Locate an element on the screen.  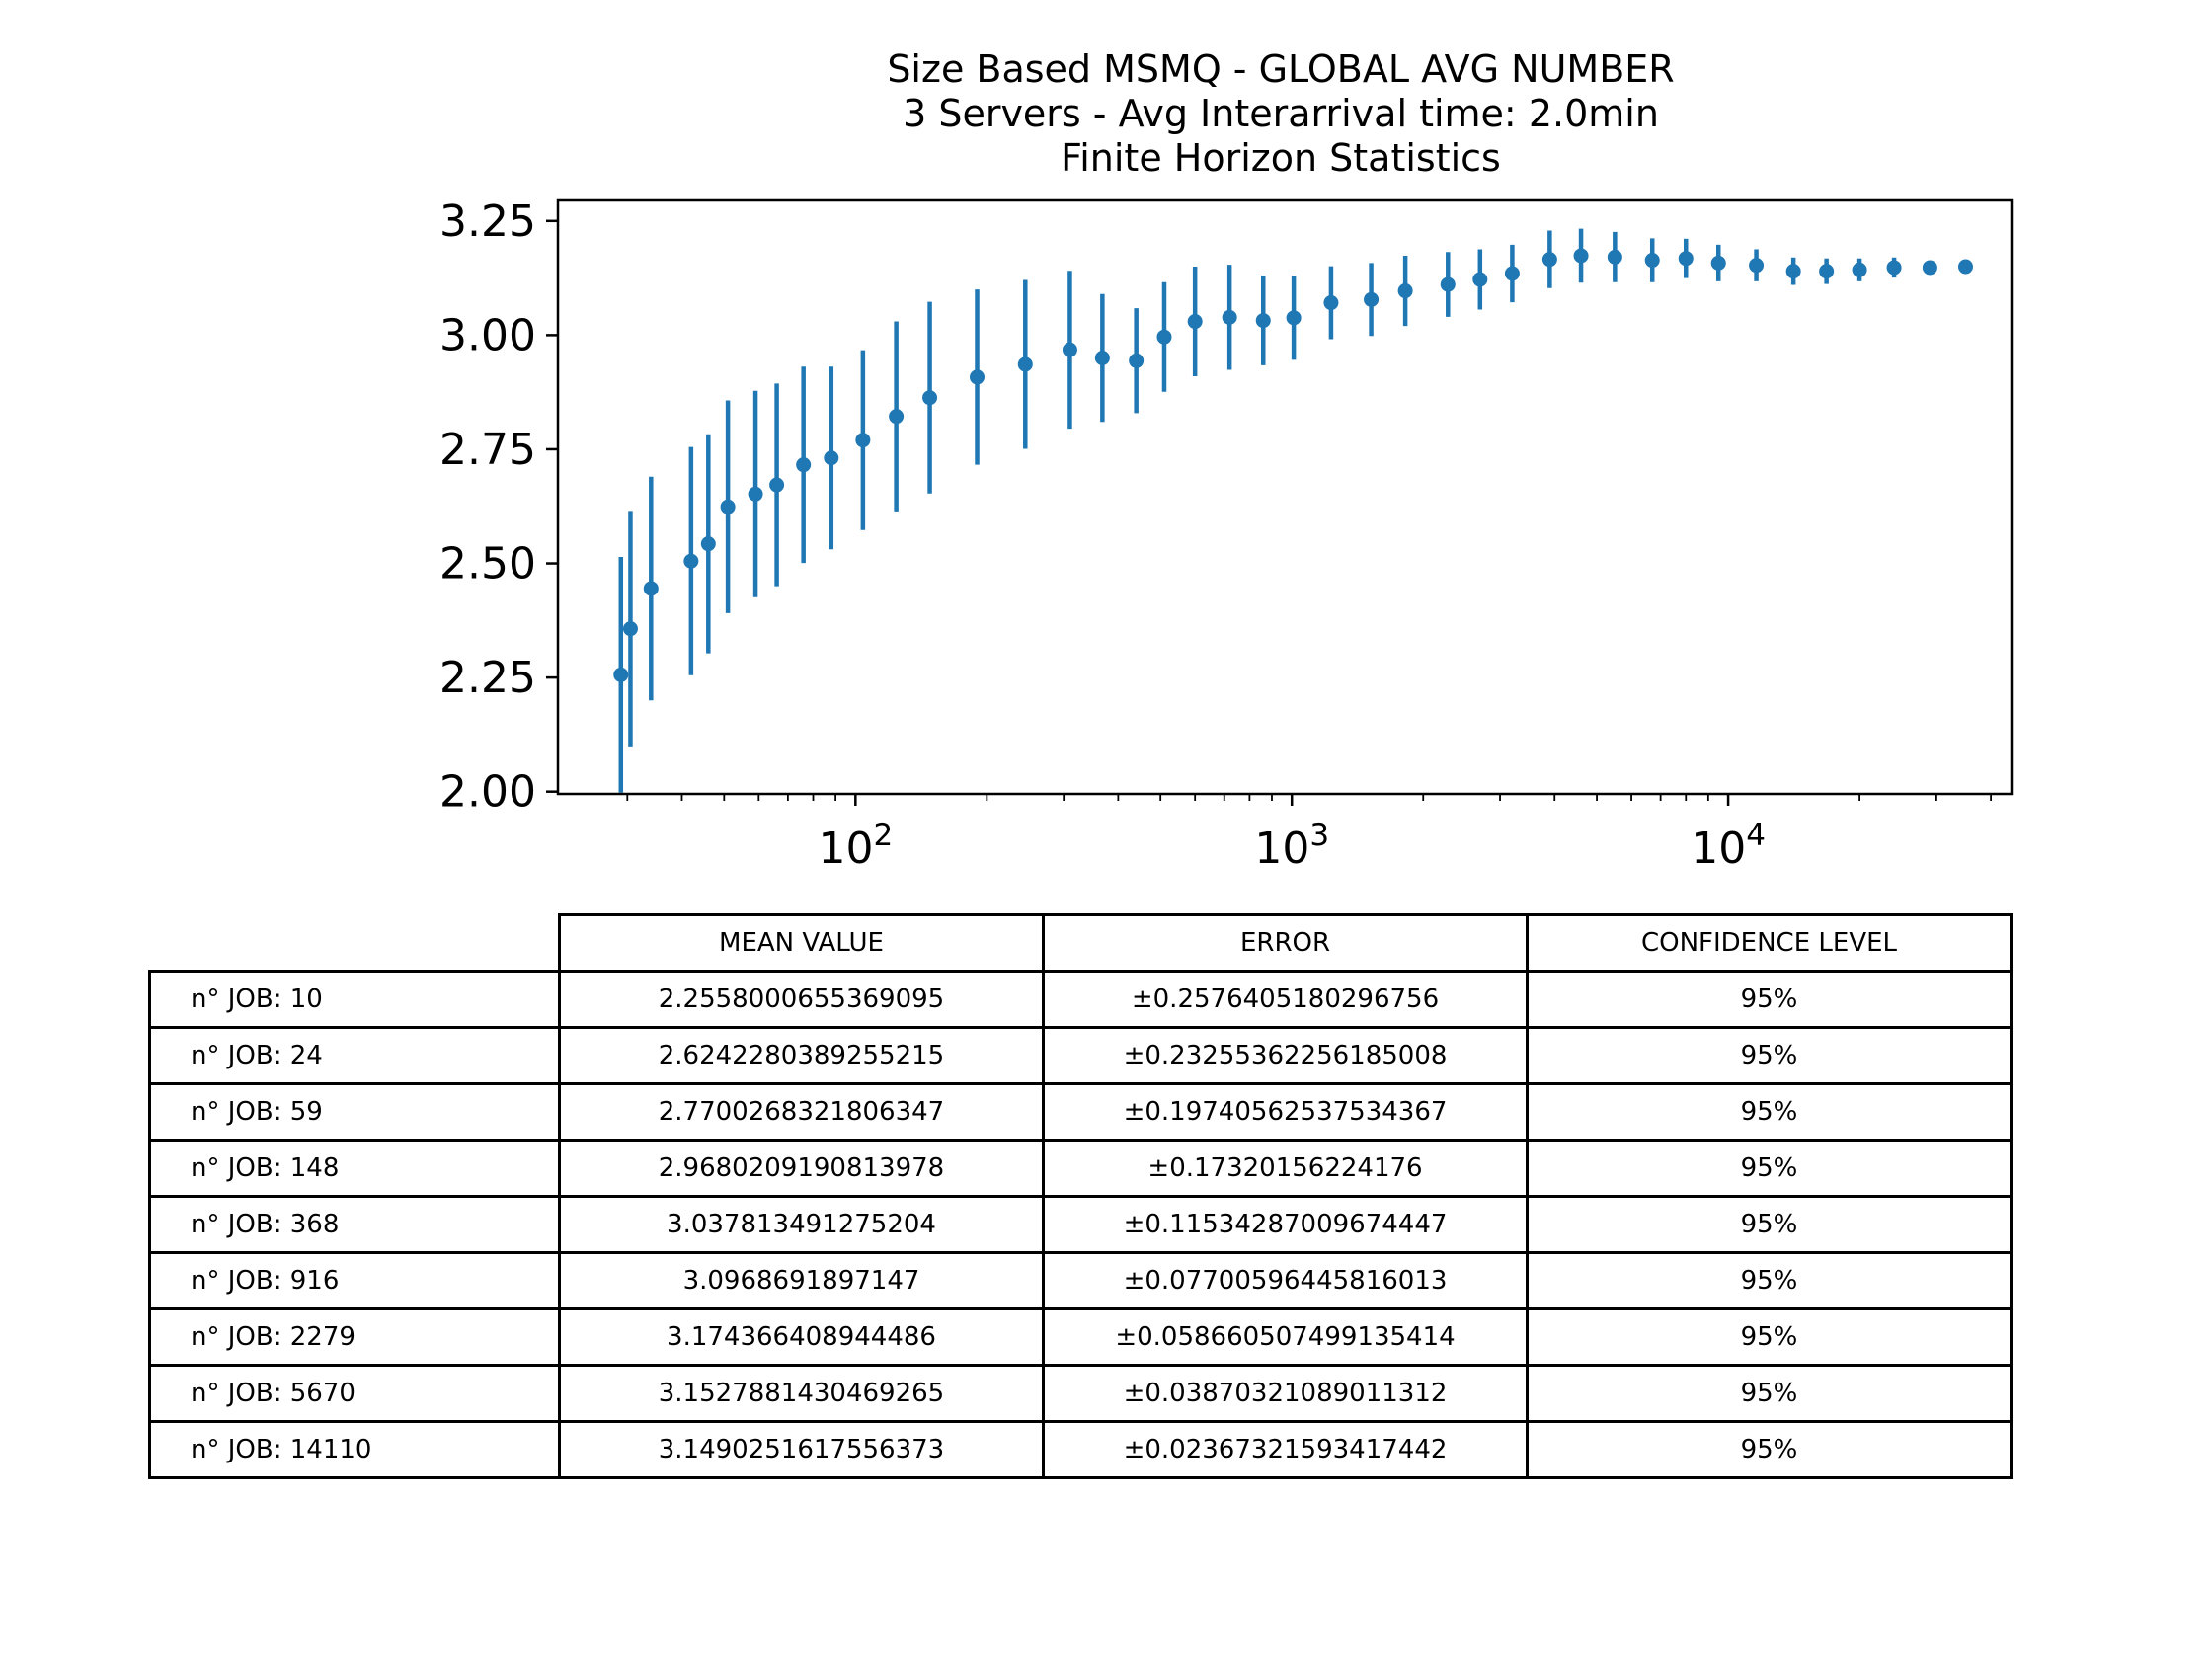
row-label: n° JOB: 368 is located at coordinates (355, 1224).